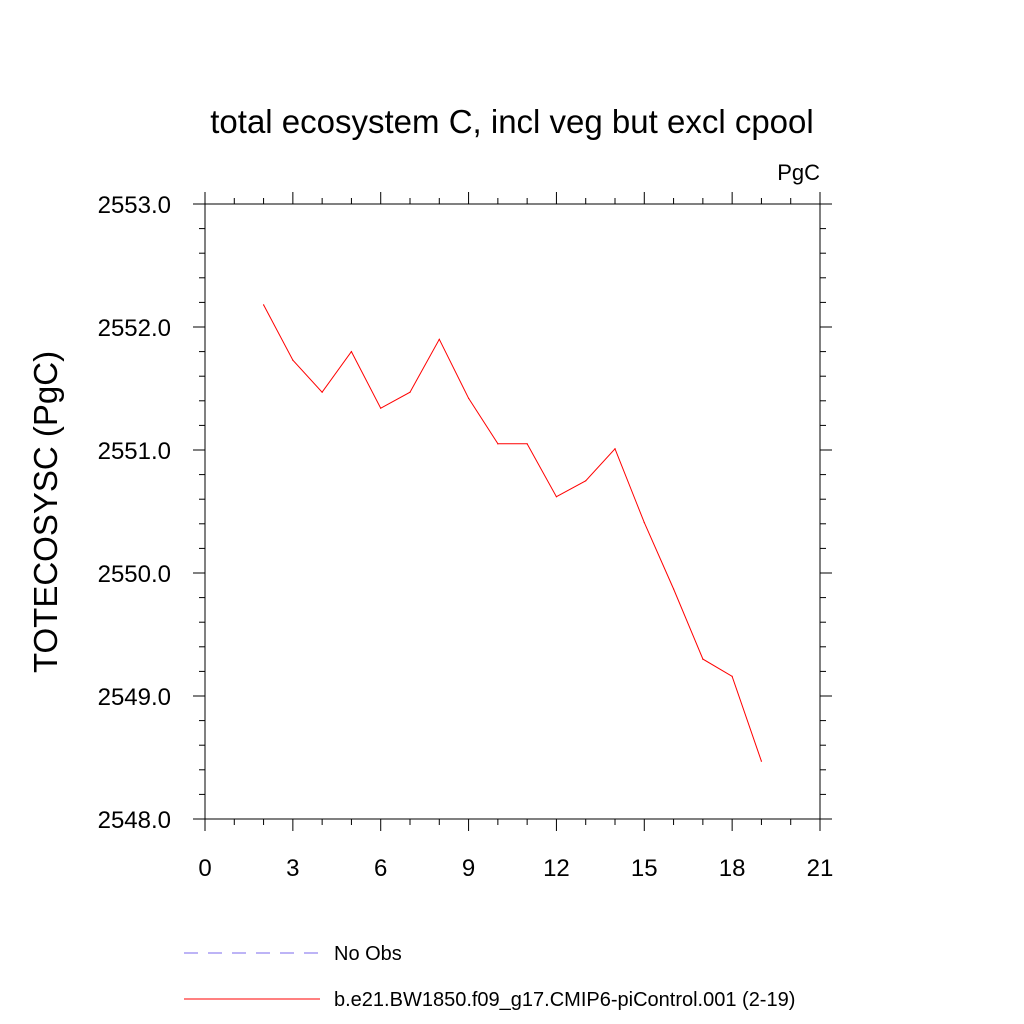 This screenshot has height=1024, width=1024. Describe the element at coordinates (820, 868) in the screenshot. I see `x-tick-label: 21` at that location.